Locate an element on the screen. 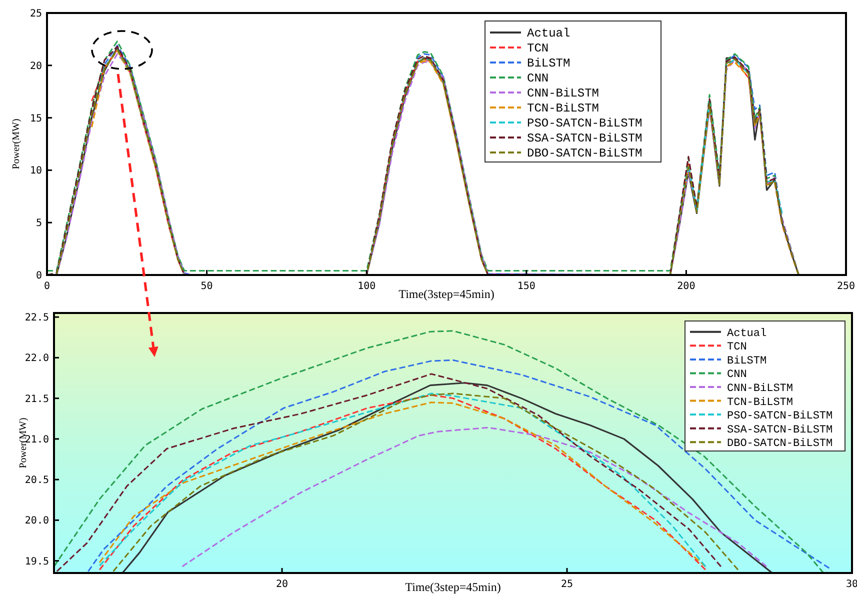 This screenshot has width=857, height=599. x-tick-label: 250 is located at coordinates (846, 286).